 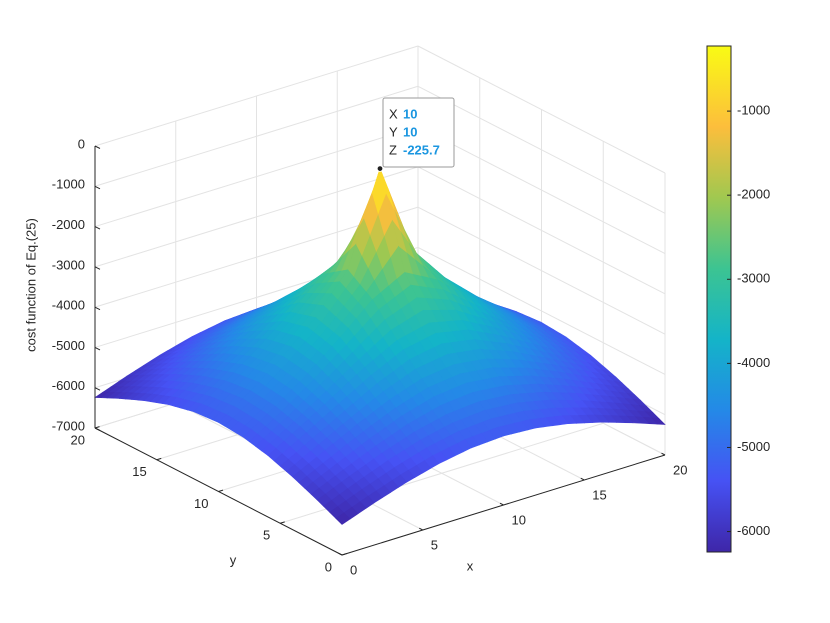 What do you see at coordinates (393, 131) in the screenshot?
I see `datatip-label: Y` at bounding box center [393, 131].